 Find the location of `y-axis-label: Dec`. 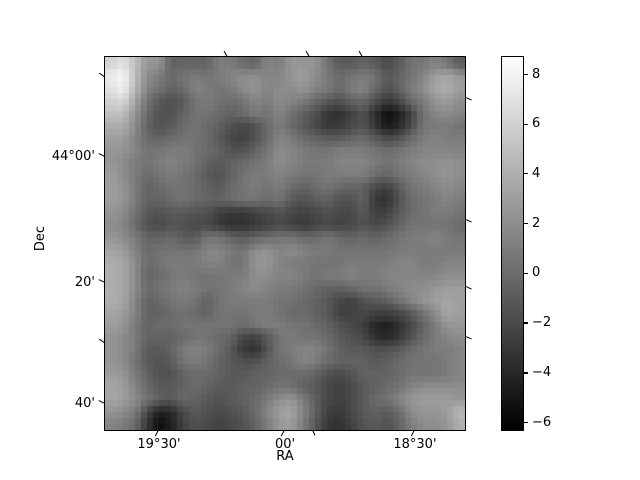

y-axis-label: Dec is located at coordinates (41, 238).